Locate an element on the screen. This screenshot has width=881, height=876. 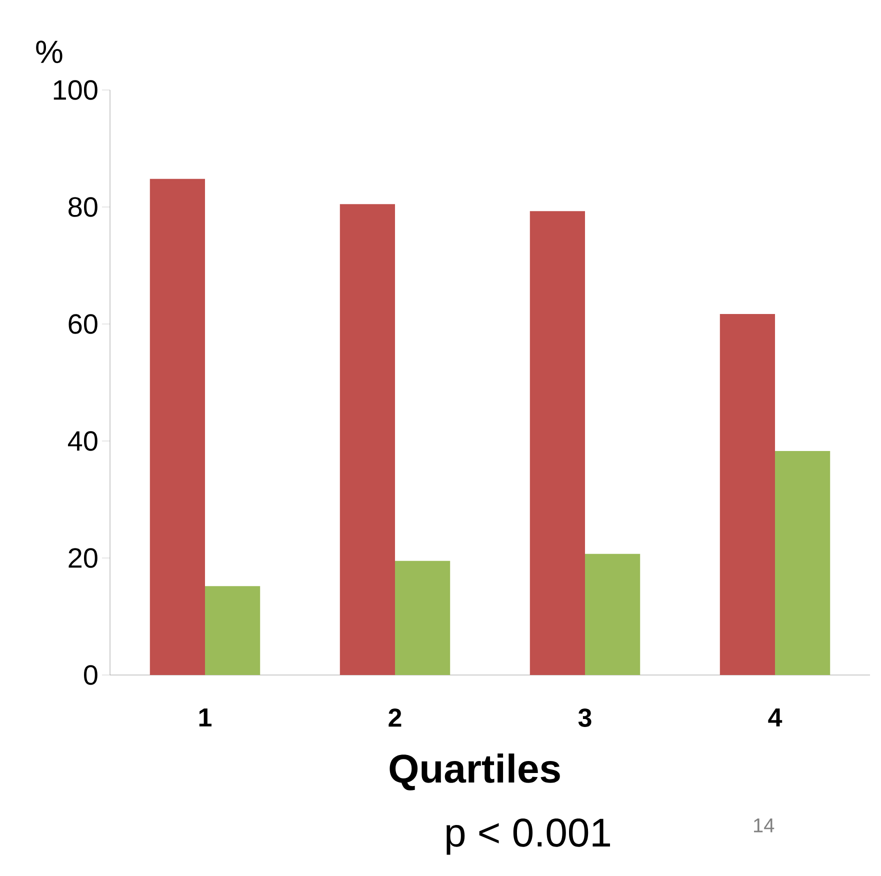
y-tick-label: 100 is located at coordinates (76, 90).